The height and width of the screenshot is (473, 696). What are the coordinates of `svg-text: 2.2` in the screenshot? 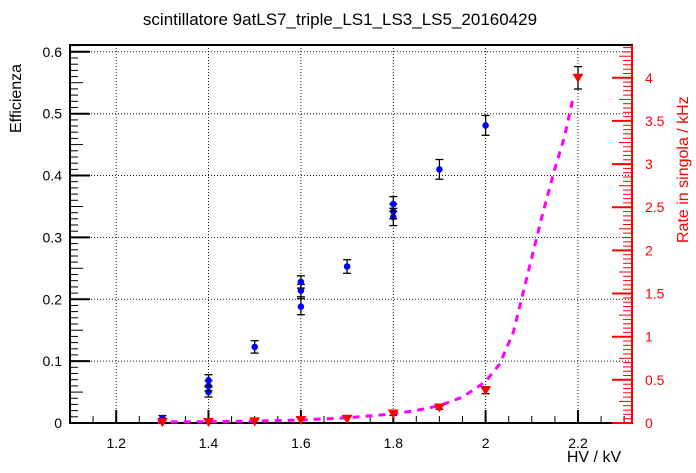 It's located at (578, 443).